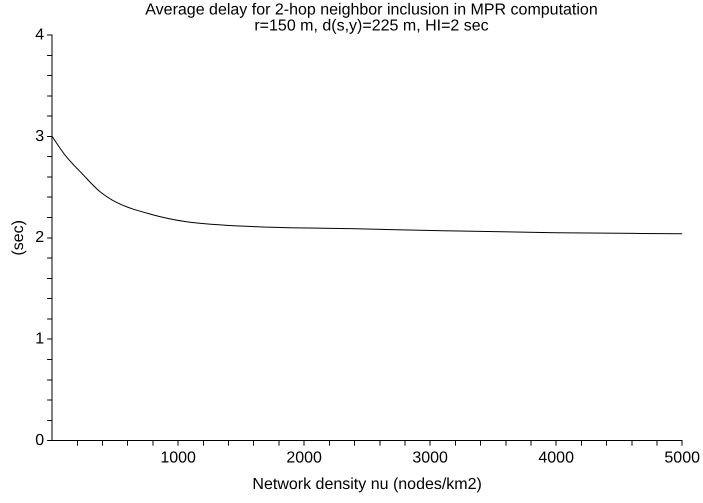  I want to click on x-tick-label: 4000, so click(556, 458).